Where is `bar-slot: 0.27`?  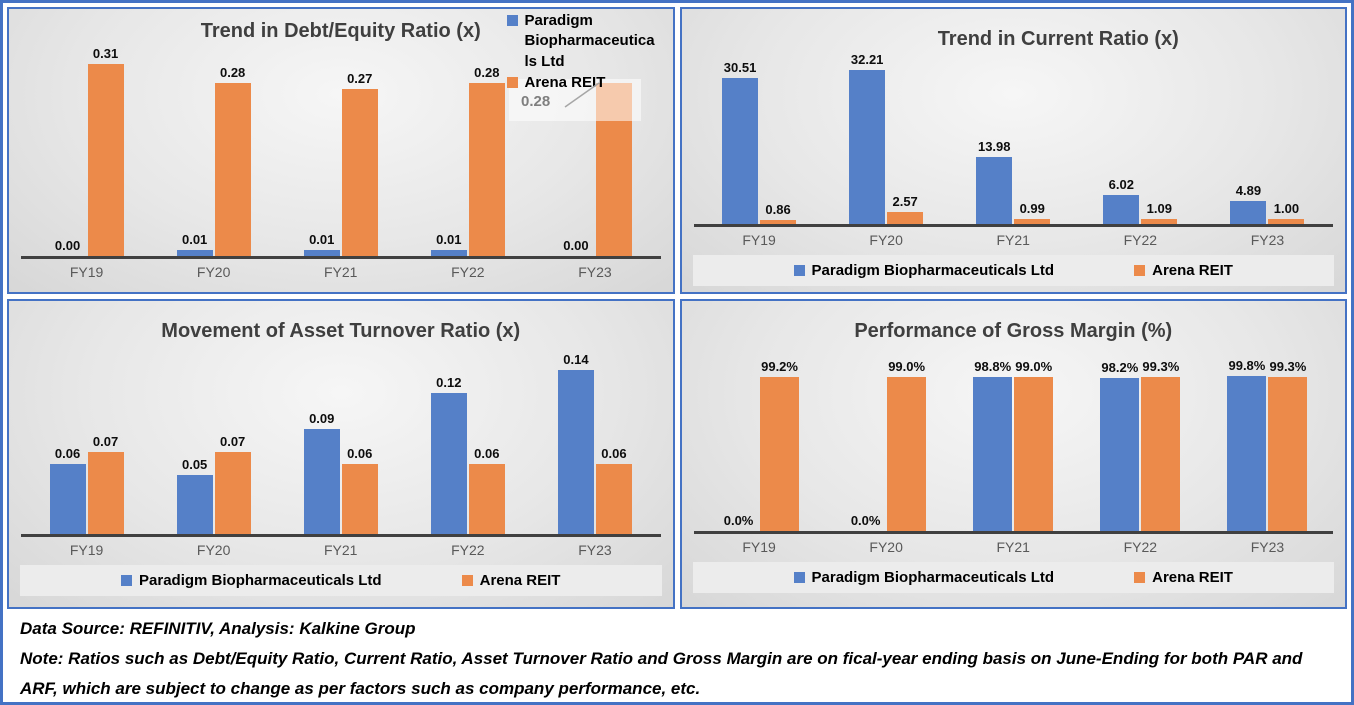 bar-slot: 0.27 is located at coordinates (359, 163).